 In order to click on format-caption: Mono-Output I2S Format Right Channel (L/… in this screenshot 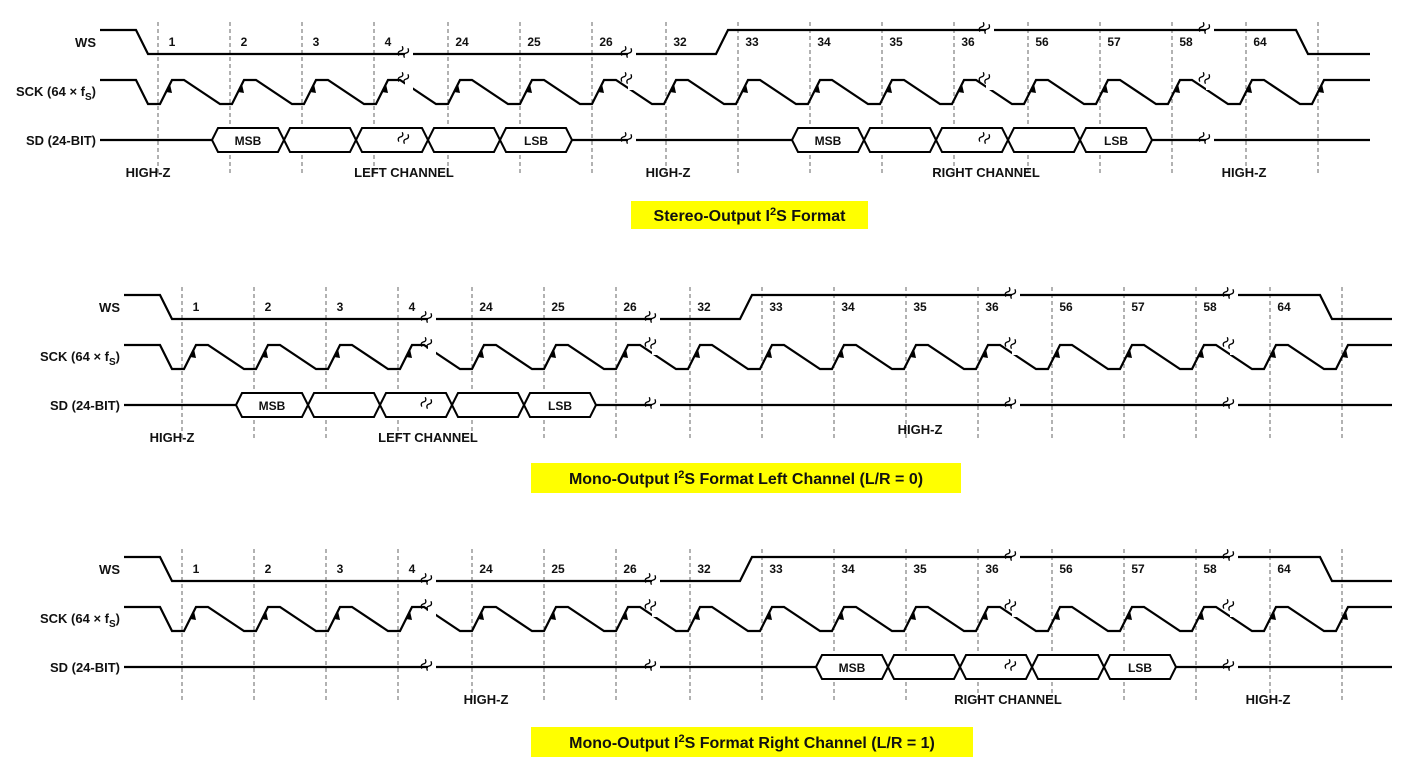, I will do `click(752, 742)`.